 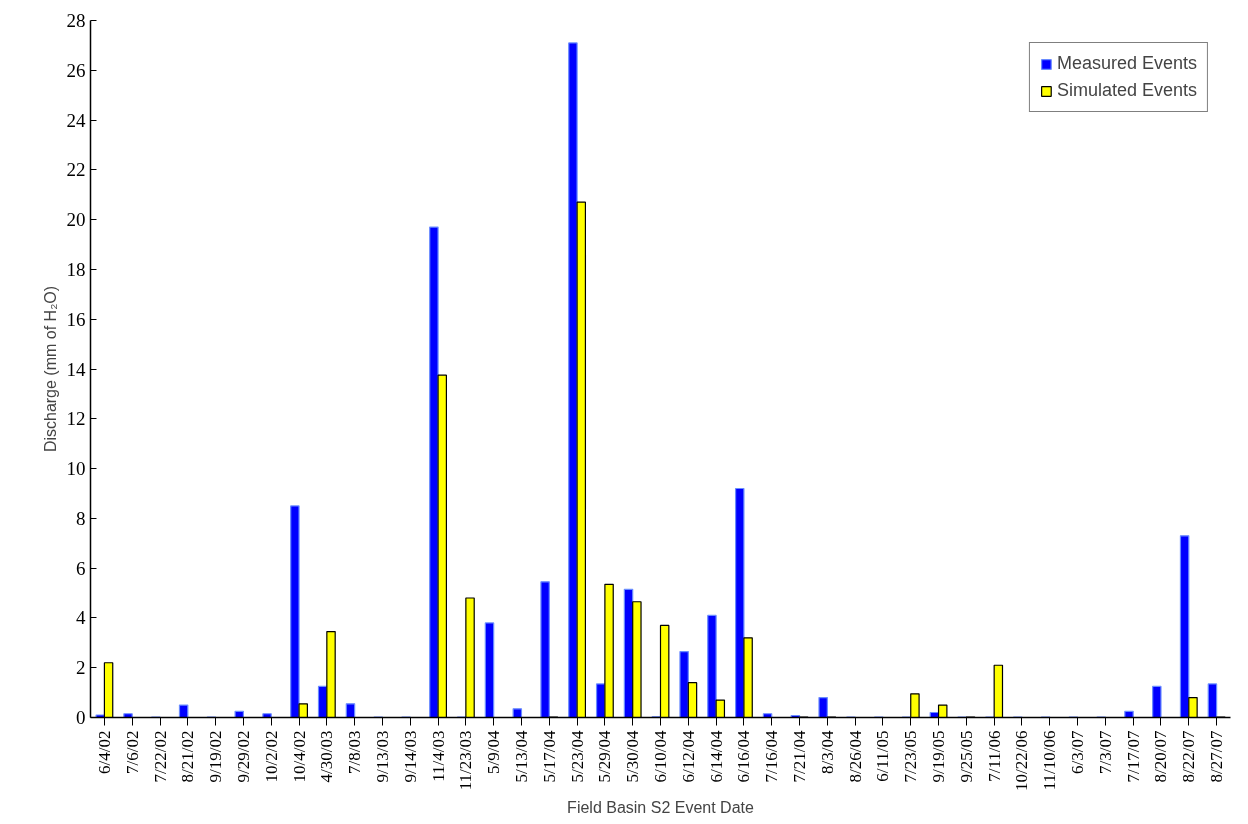 What do you see at coordinates (688, 756) in the screenshot?
I see `x-tick-label: 6/12/04` at bounding box center [688, 756].